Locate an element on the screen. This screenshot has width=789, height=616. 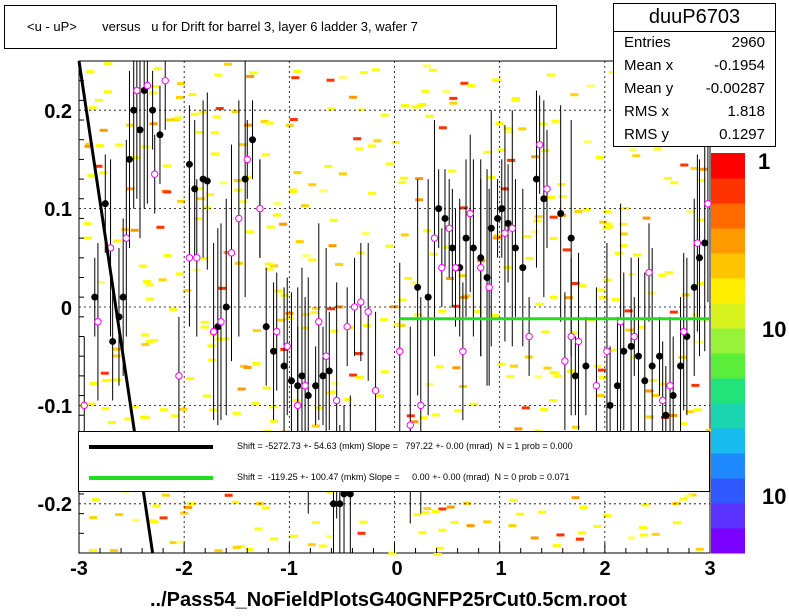
palette-cell is located at coordinates (728, 391).